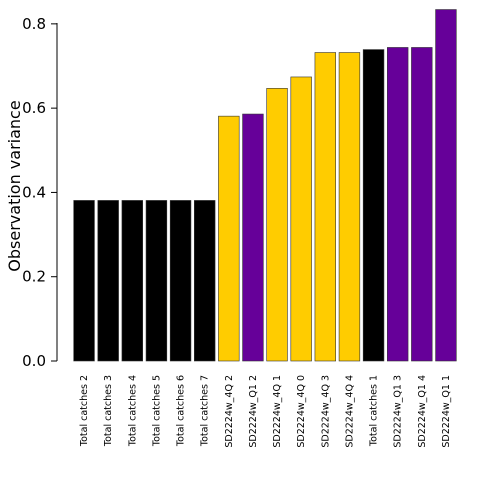 Image resolution: width=480 pixels, height=485 pixels. Describe the element at coordinates (34, 24) in the screenshot. I see `y-tick-label: 0.8` at that location.